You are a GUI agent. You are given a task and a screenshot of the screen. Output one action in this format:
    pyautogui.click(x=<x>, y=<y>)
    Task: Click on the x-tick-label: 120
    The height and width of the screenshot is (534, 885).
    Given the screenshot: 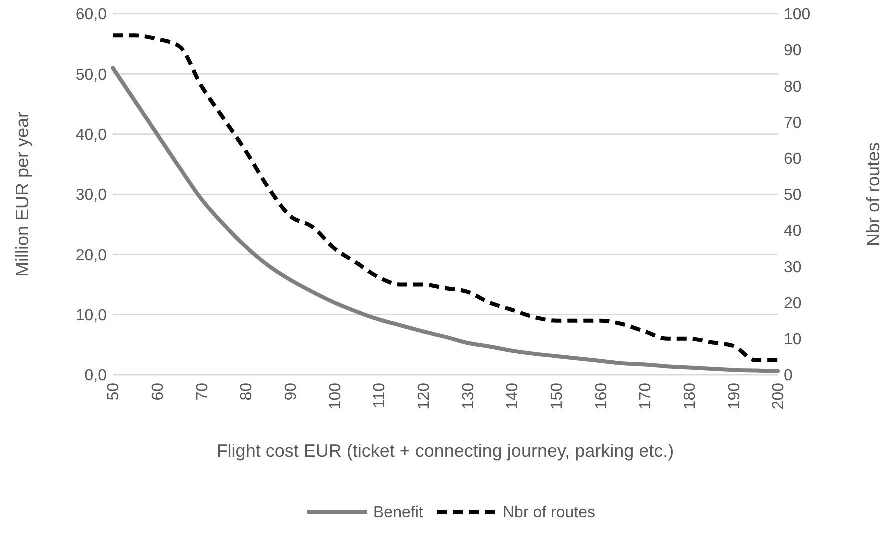 What is the action you would take?
    pyautogui.click(x=424, y=396)
    